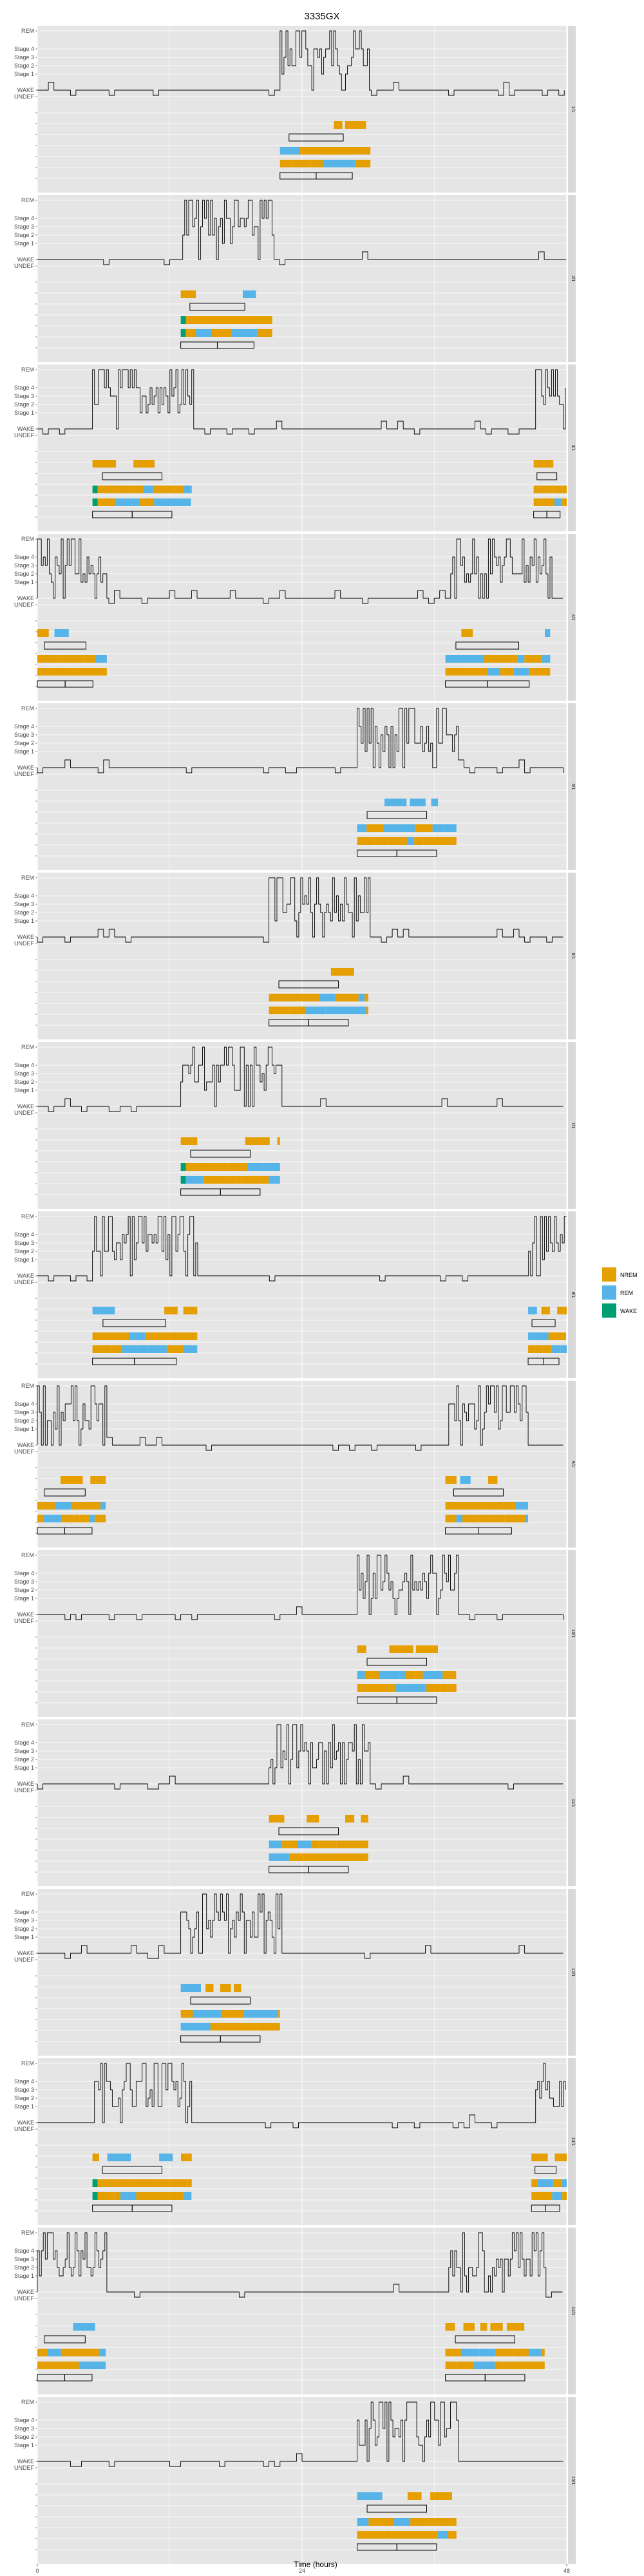  What do you see at coordinates (620, 1292) in the screenshot?
I see `legend: NREM REM WAKE` at bounding box center [620, 1292].